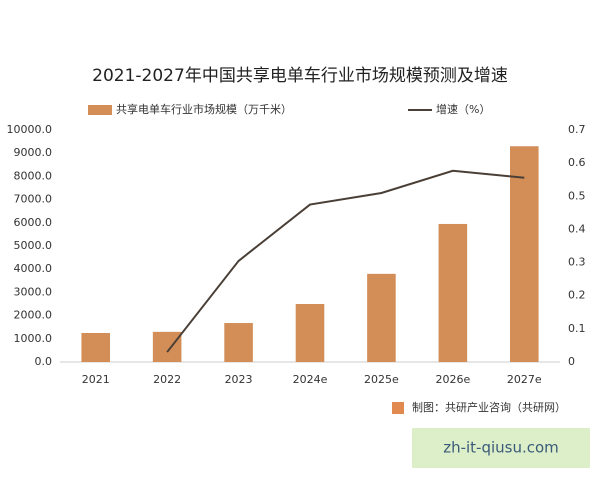 The height and width of the screenshot is (480, 600). I want to click on y-tick-label: 1000.0, so click(33, 338).